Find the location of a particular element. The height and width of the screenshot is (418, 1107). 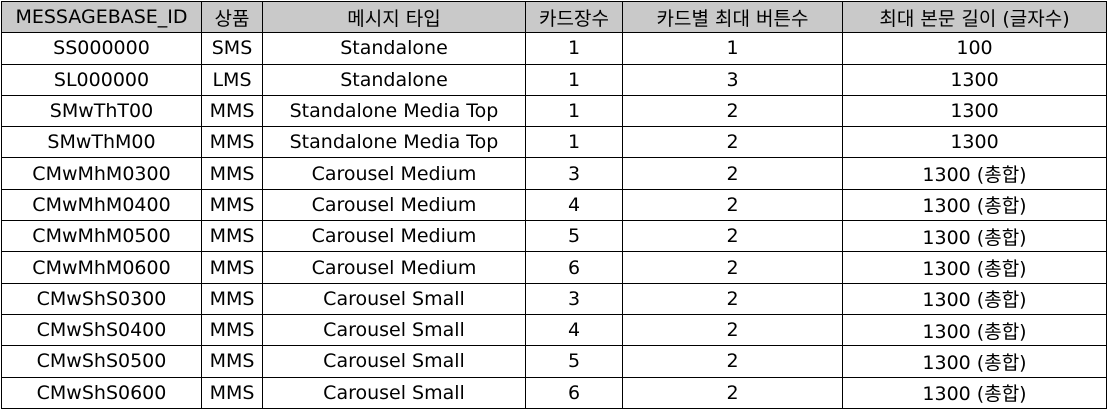

table-row: CMwMhM0600 MMS Carousel Medium 6 2 1300 (총합) is located at coordinates (554, 267).